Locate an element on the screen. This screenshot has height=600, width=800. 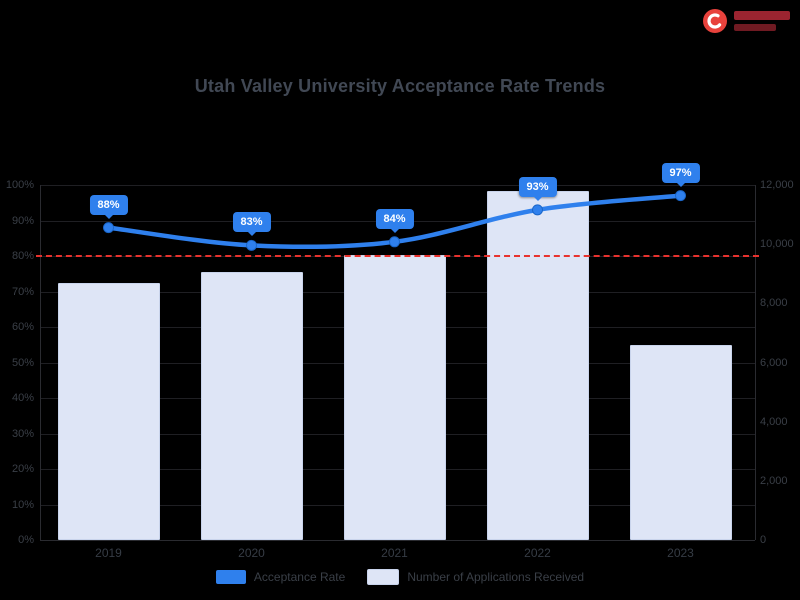
y-axis-tick-right: 12,000 is located at coordinates (777, 185).